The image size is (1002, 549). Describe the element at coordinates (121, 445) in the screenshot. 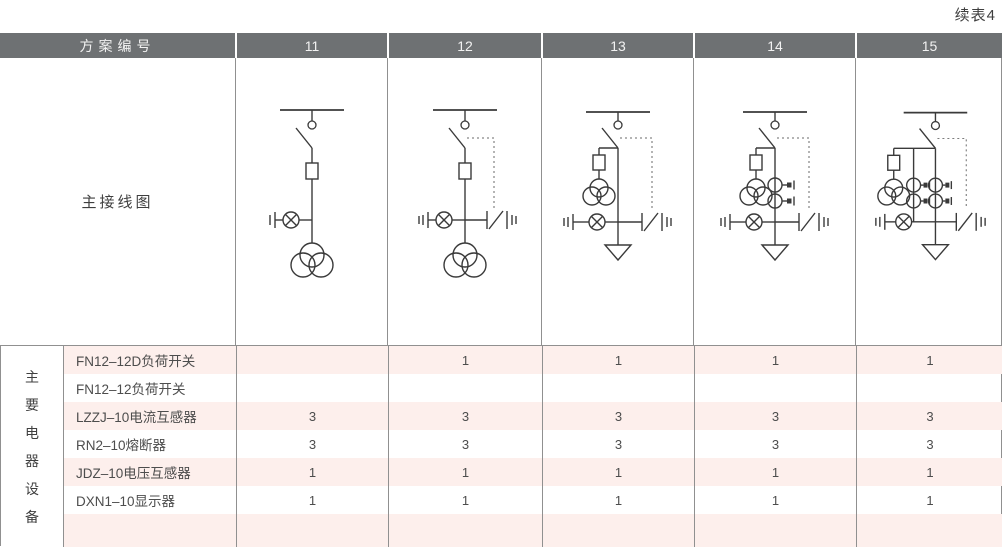

I see `equipment-name: RN2–10熔断器` at that location.